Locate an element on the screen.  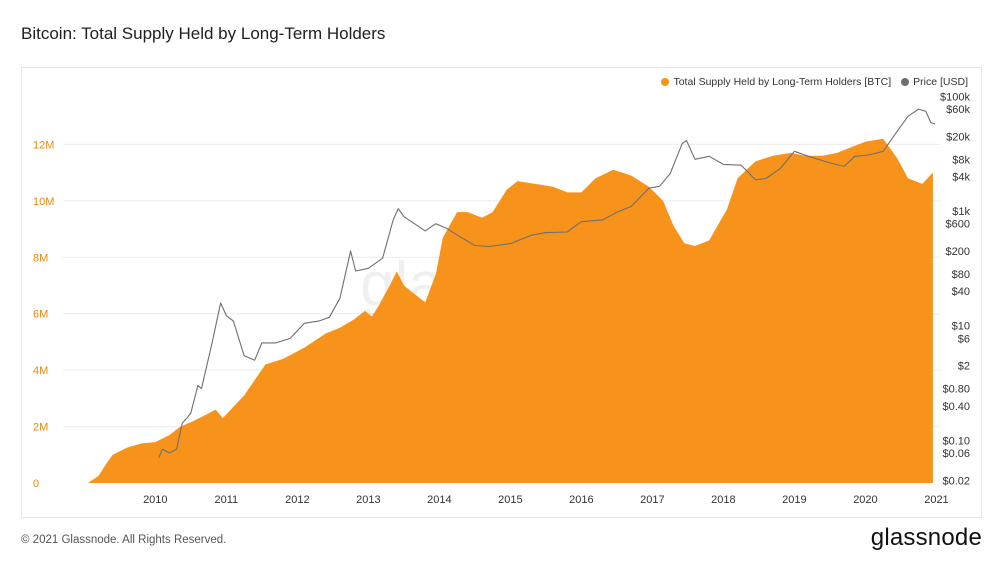
y-right-tick-label: $0.10 is located at coordinates (956, 441).